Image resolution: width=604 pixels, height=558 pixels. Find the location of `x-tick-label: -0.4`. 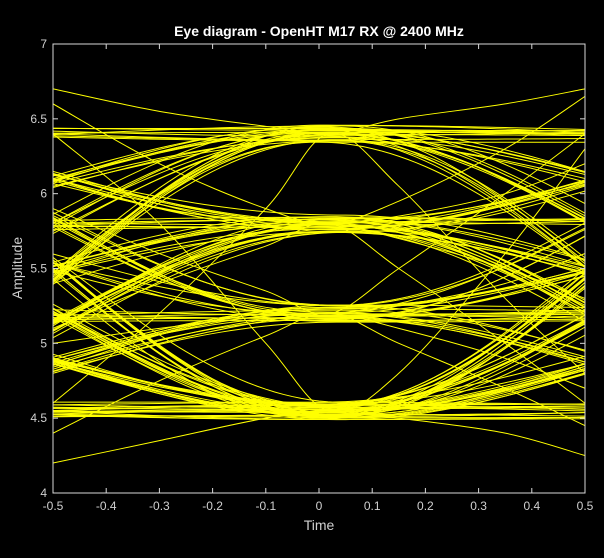

x-tick-label: -0.4 is located at coordinates (106, 506).